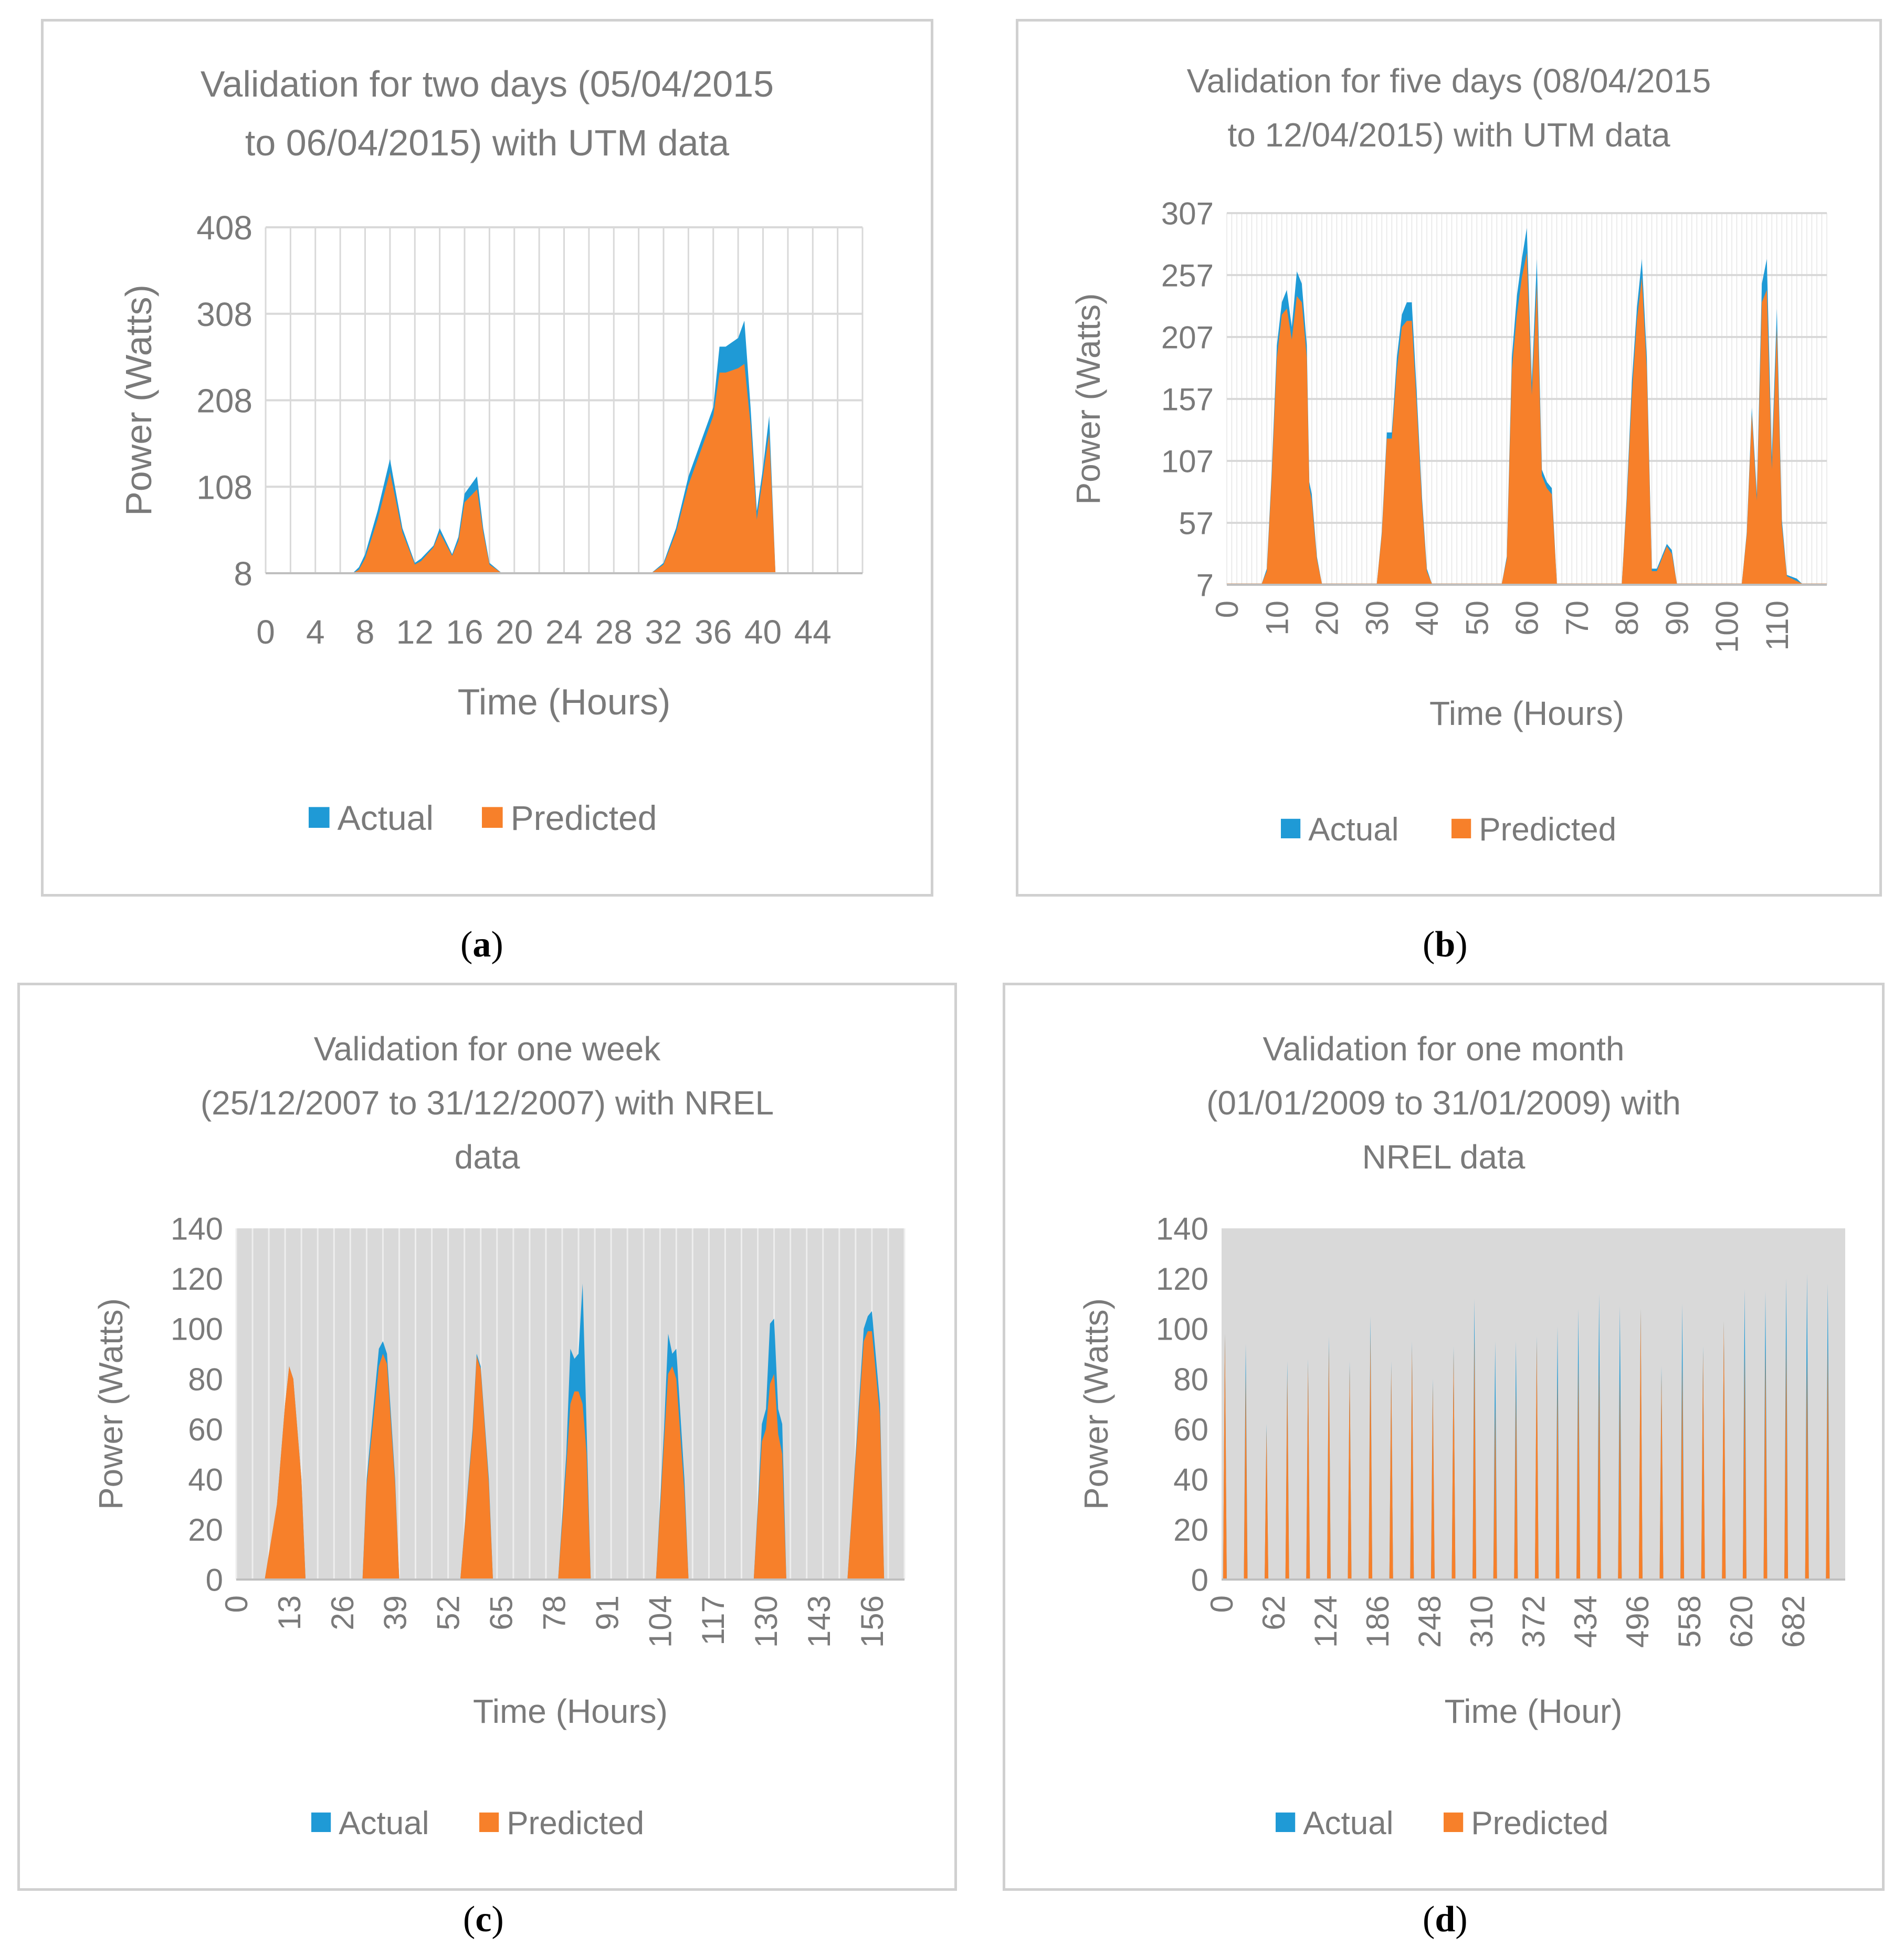 The width and height of the screenshot is (1904, 1947). Describe the element at coordinates (1481, 1622) in the screenshot. I see `x-tick-label: 310` at that location.